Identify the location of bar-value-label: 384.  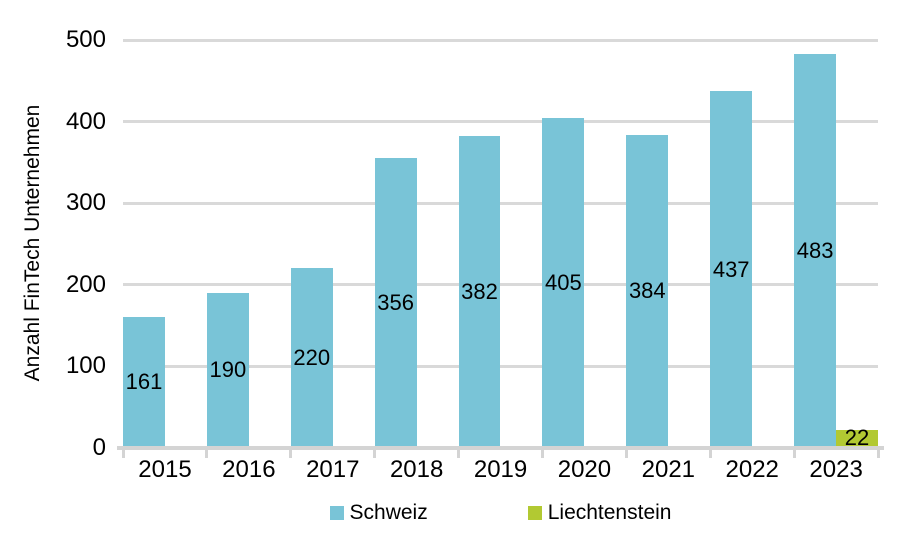
(647, 291).